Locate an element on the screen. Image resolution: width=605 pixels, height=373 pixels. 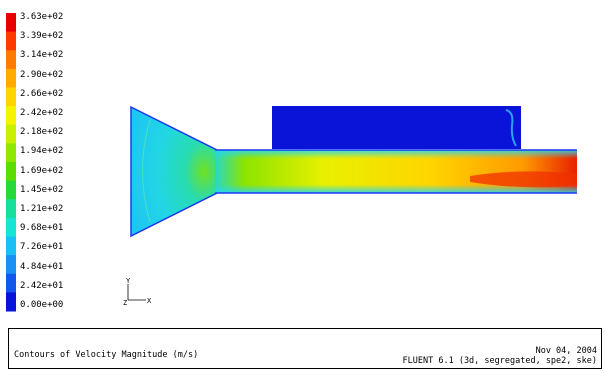
caption-date: Nov 04, 2004 is located at coordinates (566, 351).